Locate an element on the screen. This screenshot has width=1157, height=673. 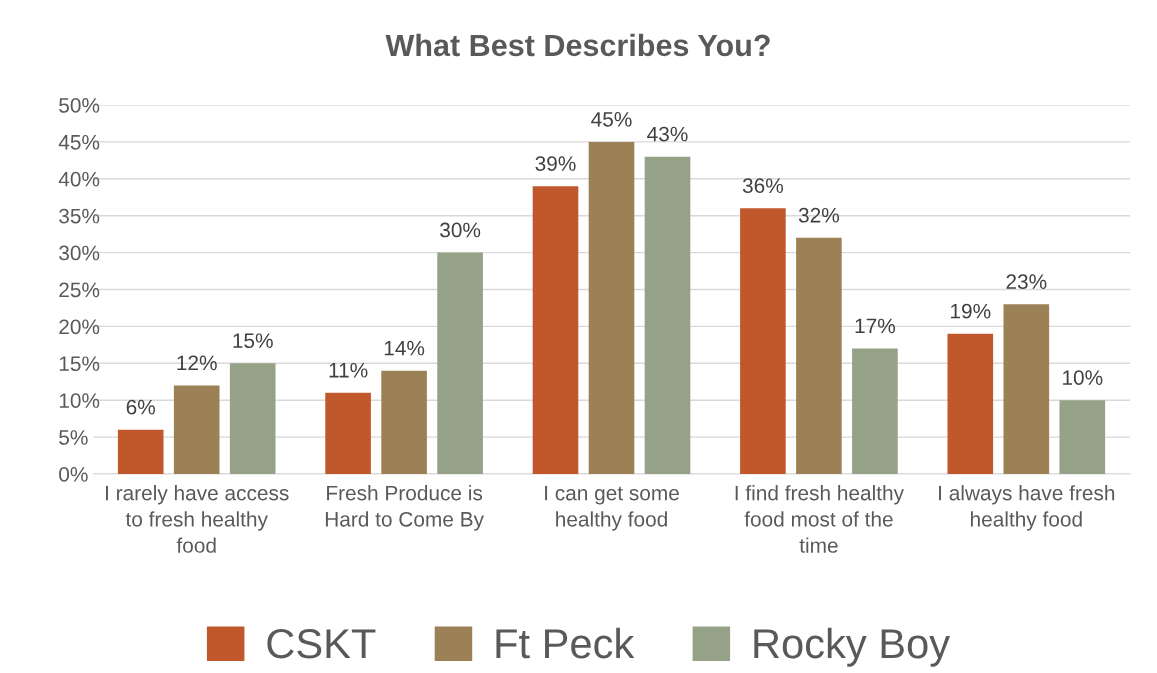
data-label: 36% is located at coordinates (763, 186).